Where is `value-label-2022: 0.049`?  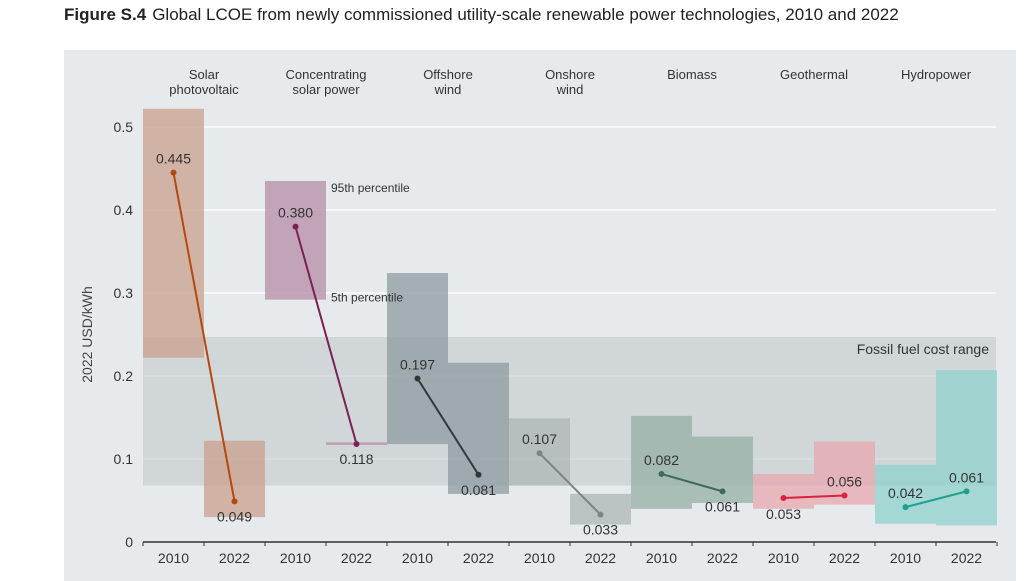
value-label-2022: 0.049 is located at coordinates (234, 516).